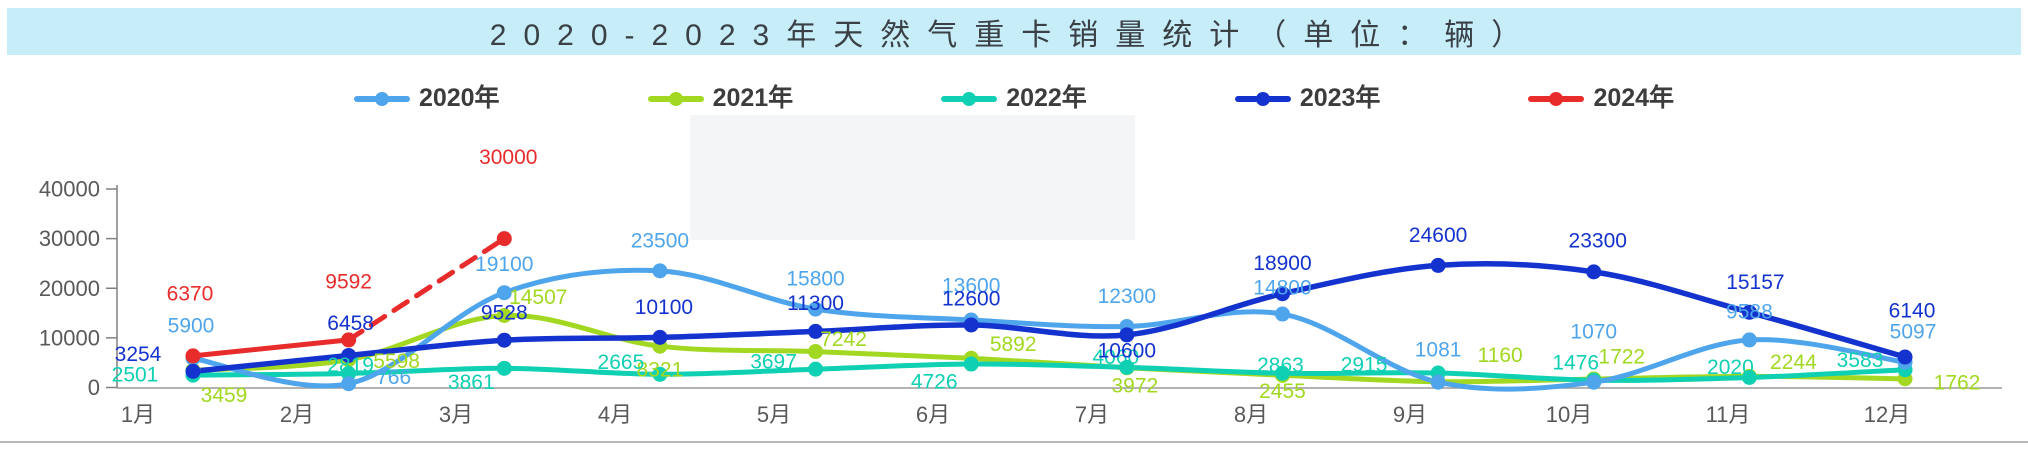  Describe the element at coordinates (1621, 356) in the screenshot. I see `data-label-2021年: 1722` at that location.